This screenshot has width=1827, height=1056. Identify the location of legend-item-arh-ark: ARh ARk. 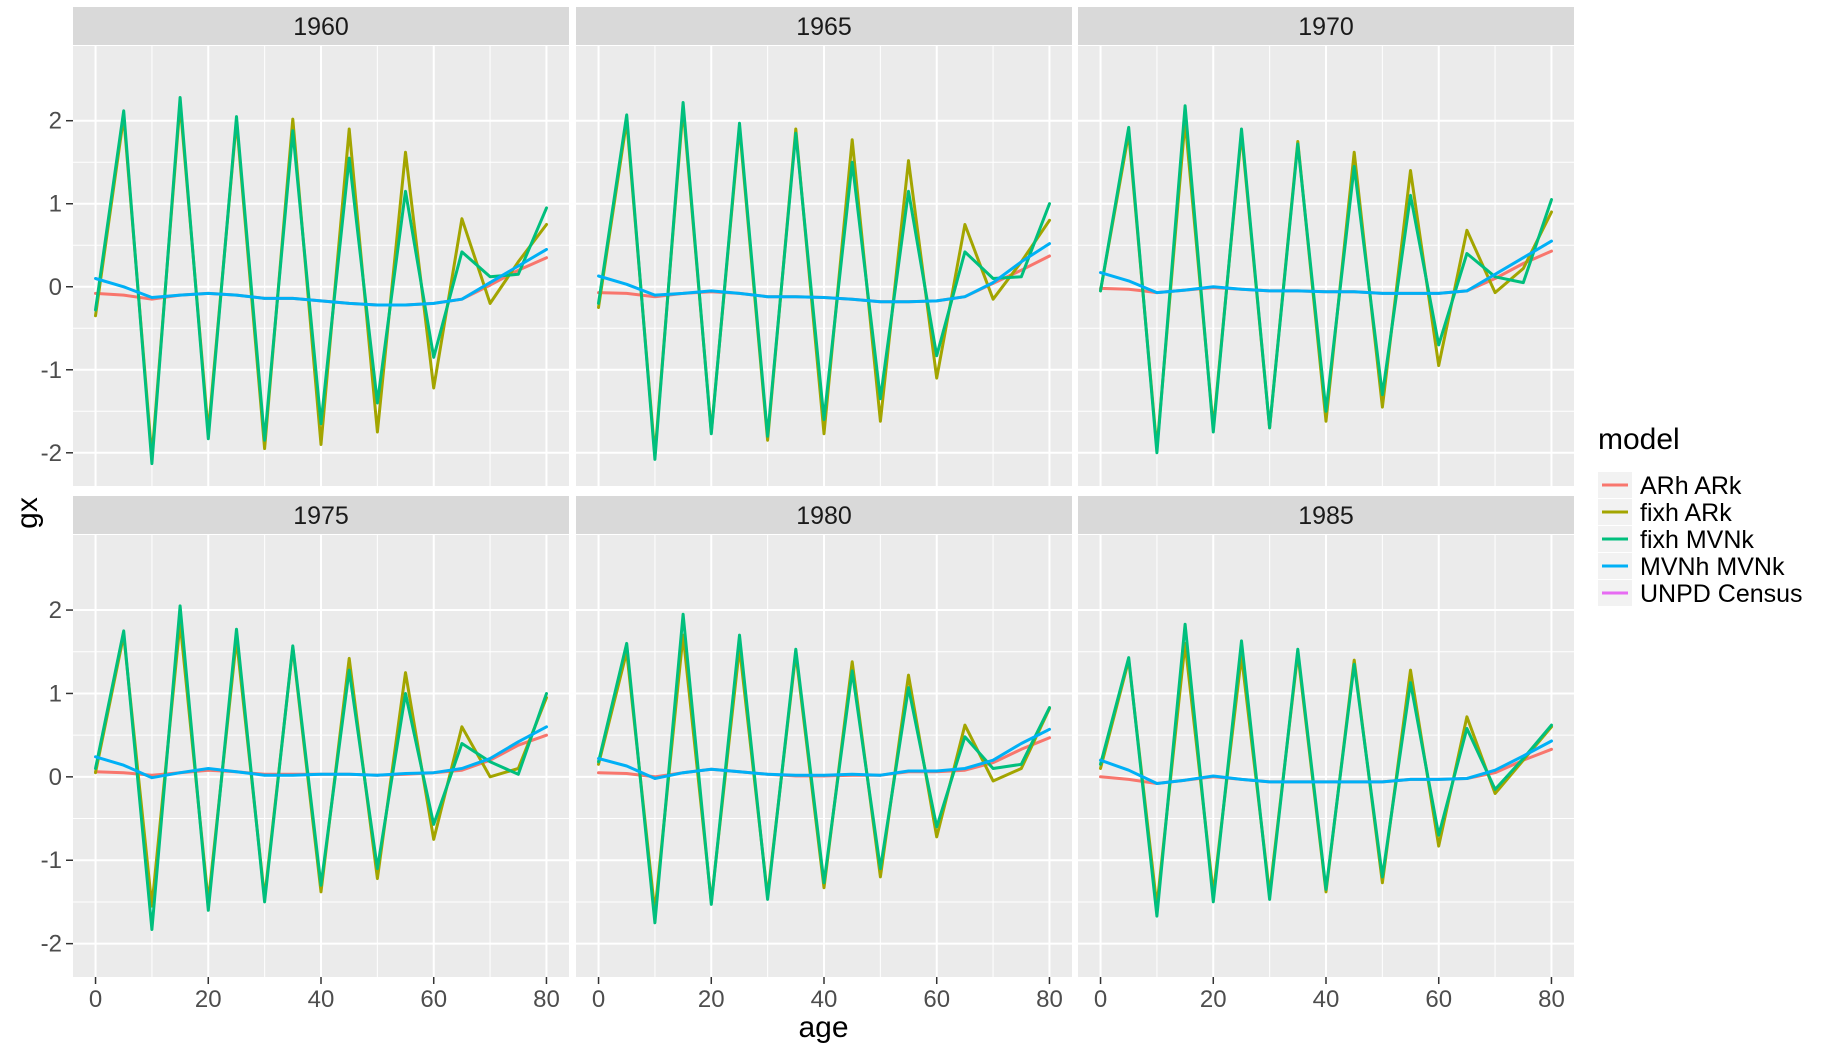
(1670, 486).